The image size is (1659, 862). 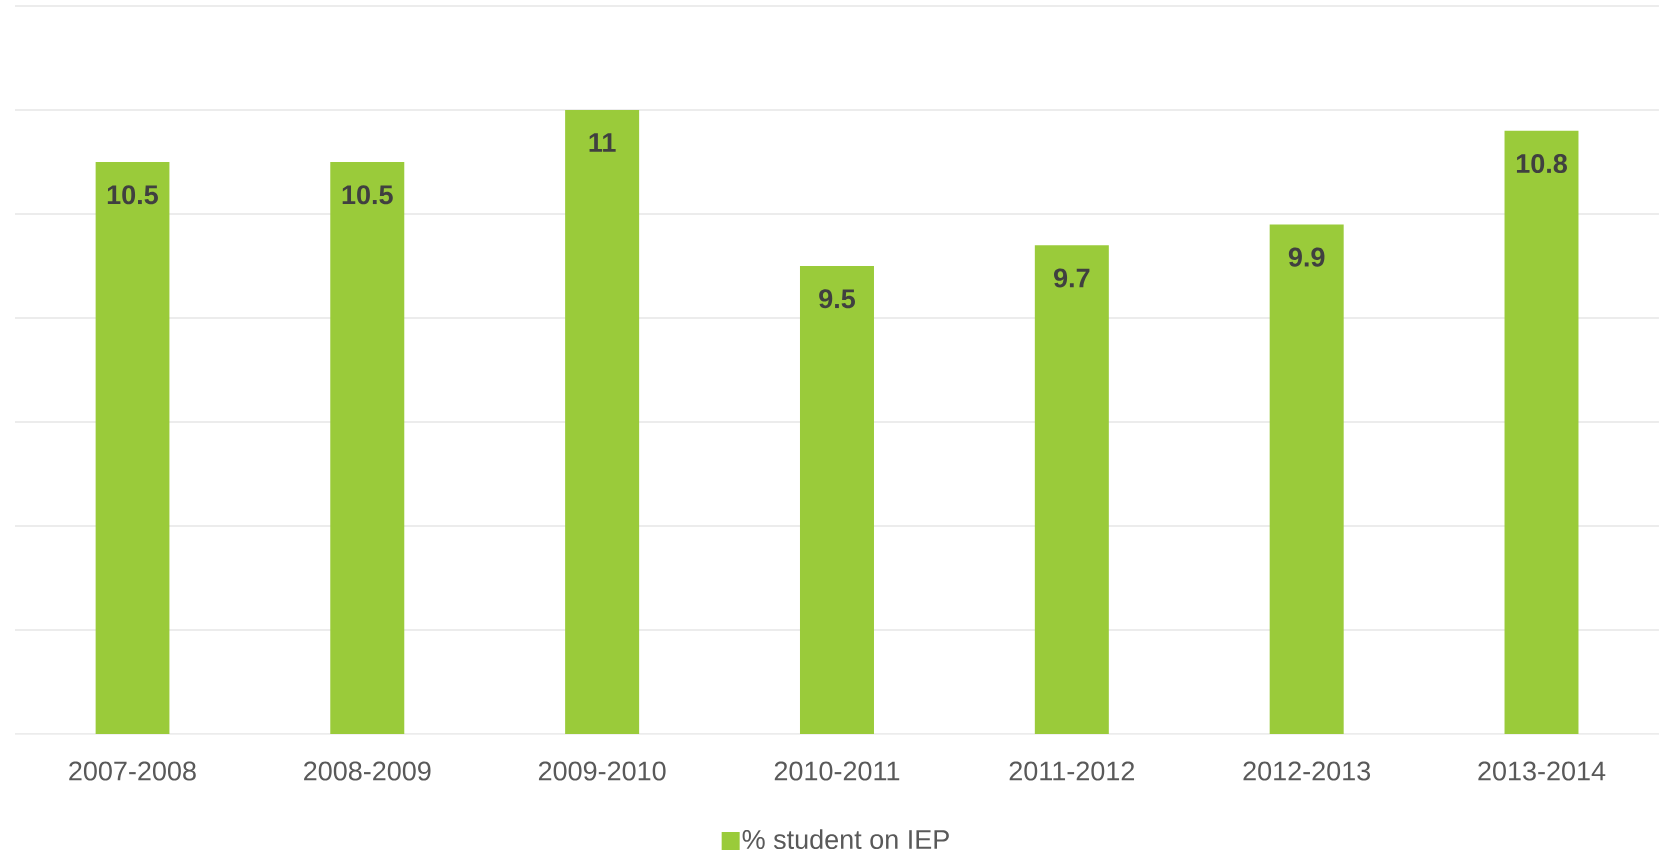 I want to click on legend-label: % student on IEP, so click(x=845, y=839).